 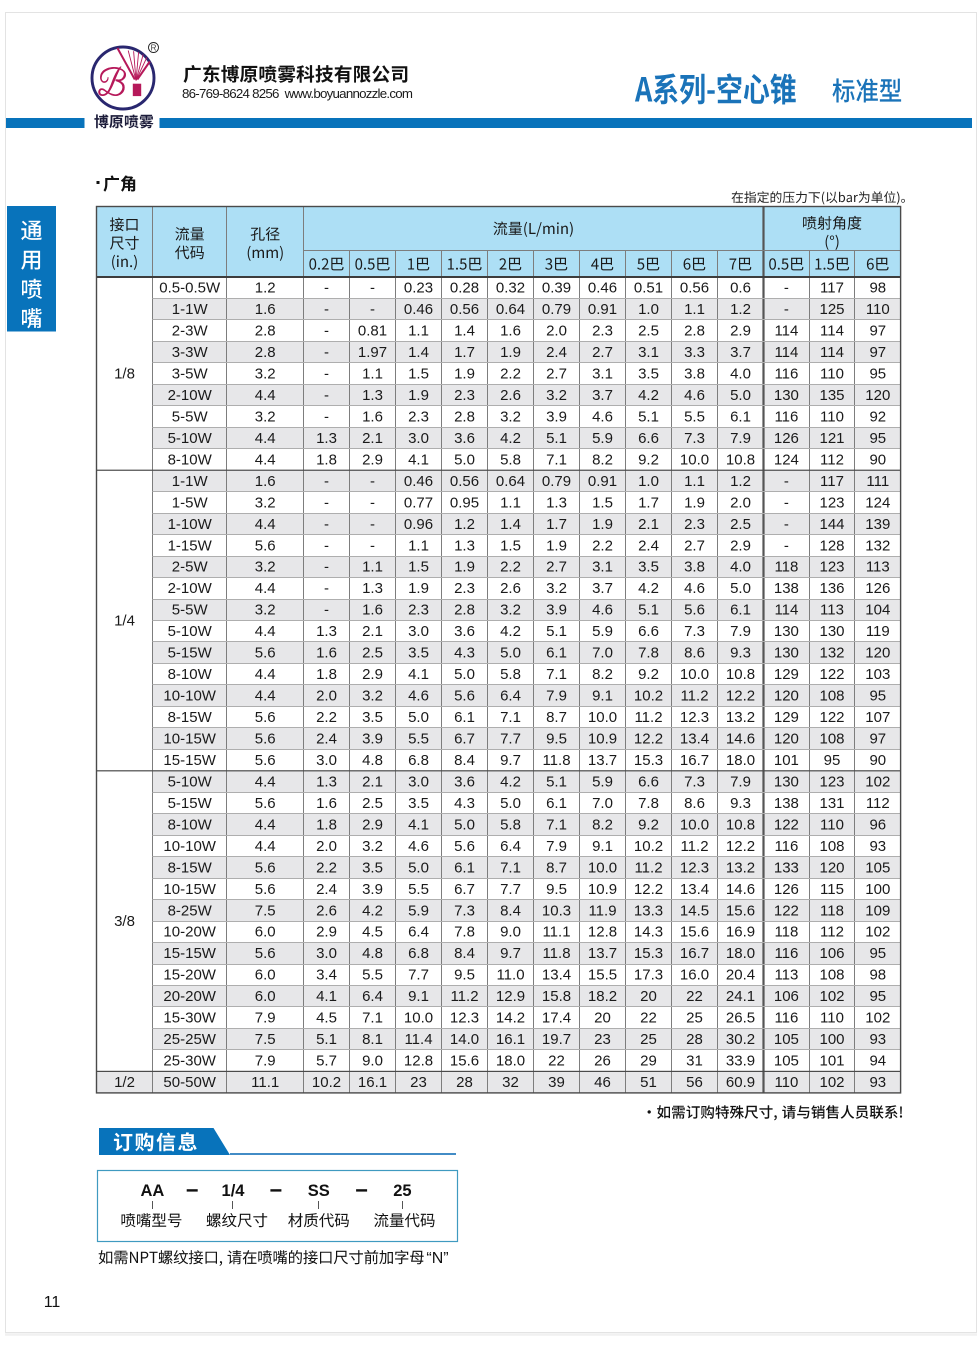 I want to click on svg-text: 0.6, so click(x=740, y=288).